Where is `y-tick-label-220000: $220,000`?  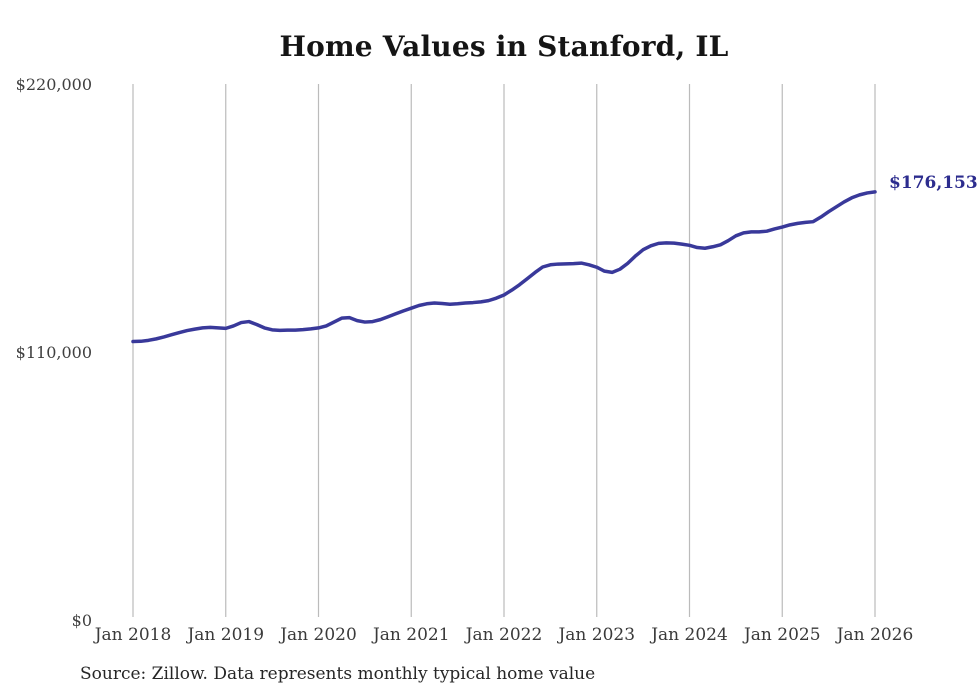 y-tick-label-220000: $220,000 is located at coordinates (53, 84).